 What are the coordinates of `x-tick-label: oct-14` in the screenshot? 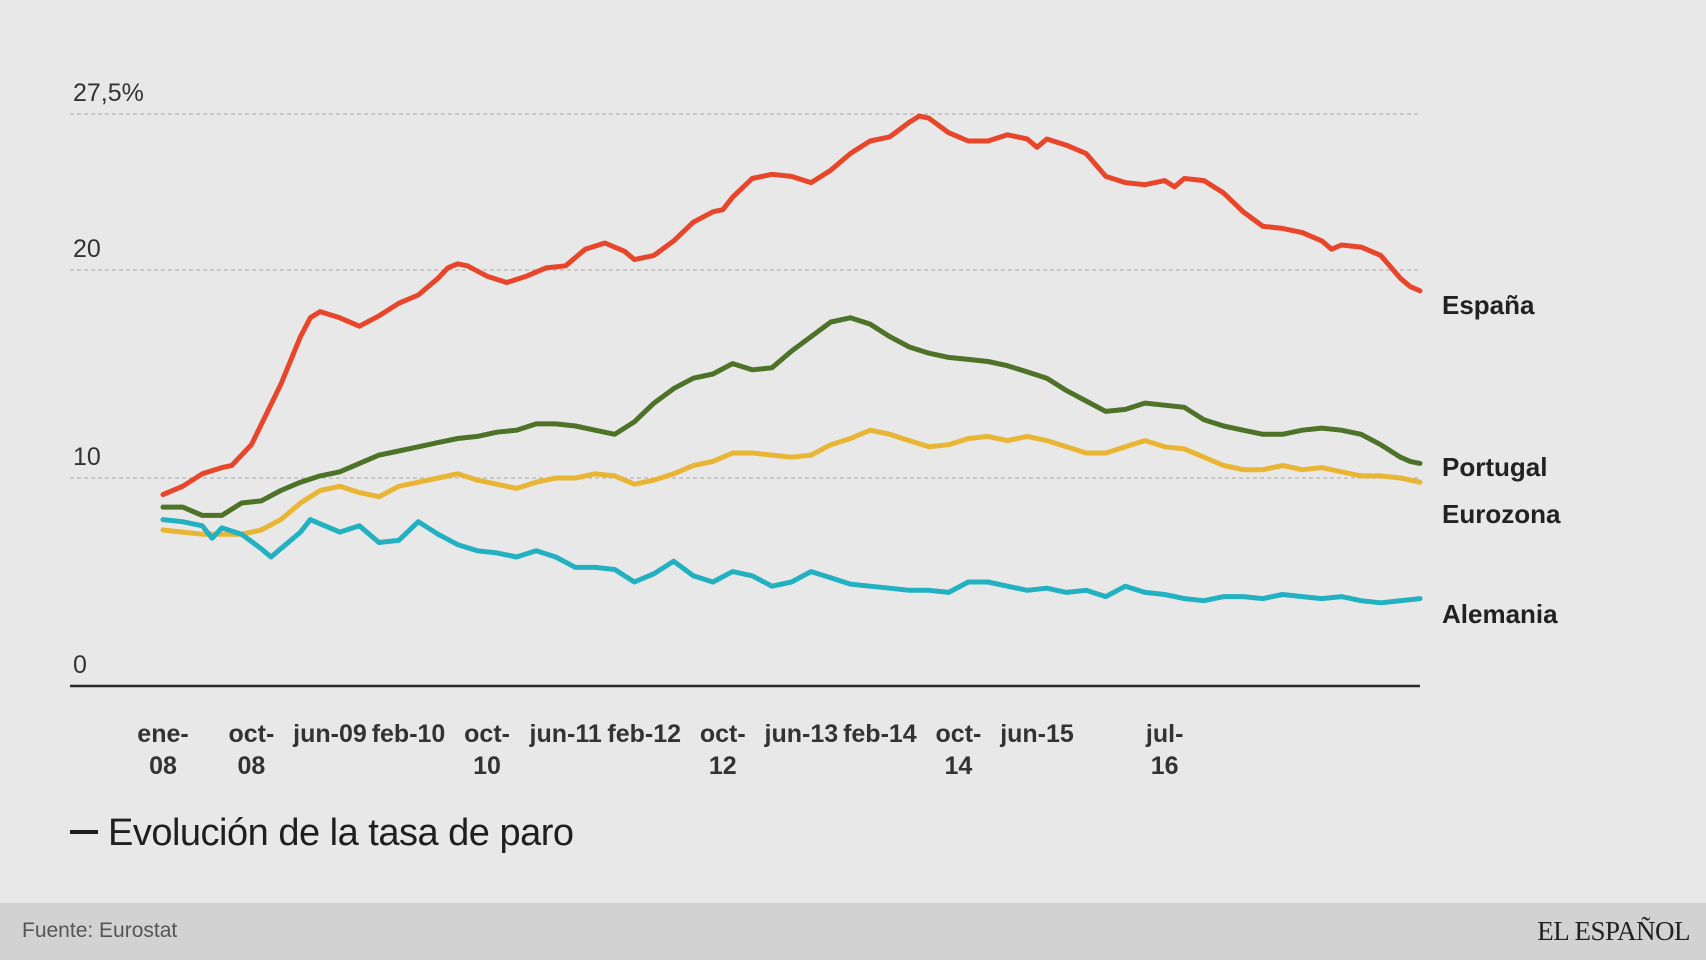 It's located at (959, 750).